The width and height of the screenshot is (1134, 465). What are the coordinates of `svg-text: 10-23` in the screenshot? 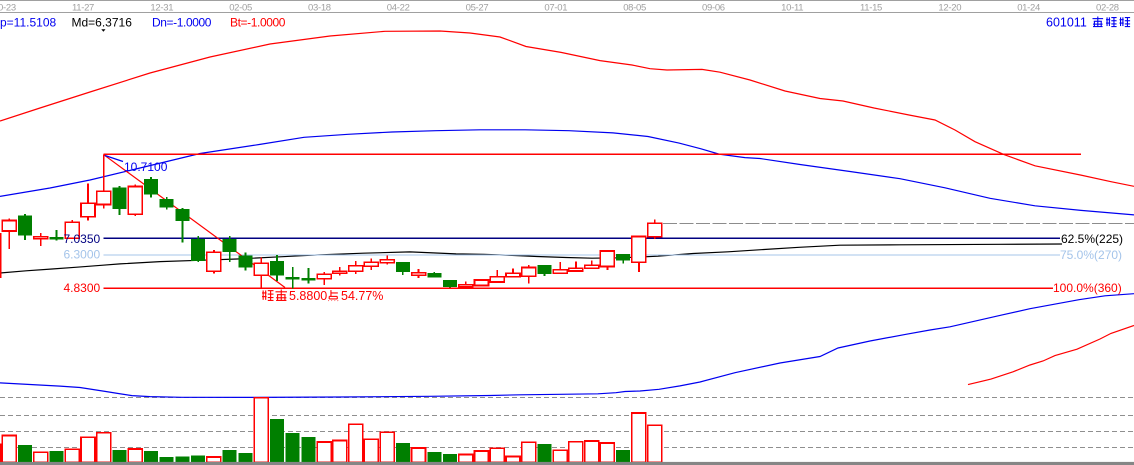 It's located at (8, 7).